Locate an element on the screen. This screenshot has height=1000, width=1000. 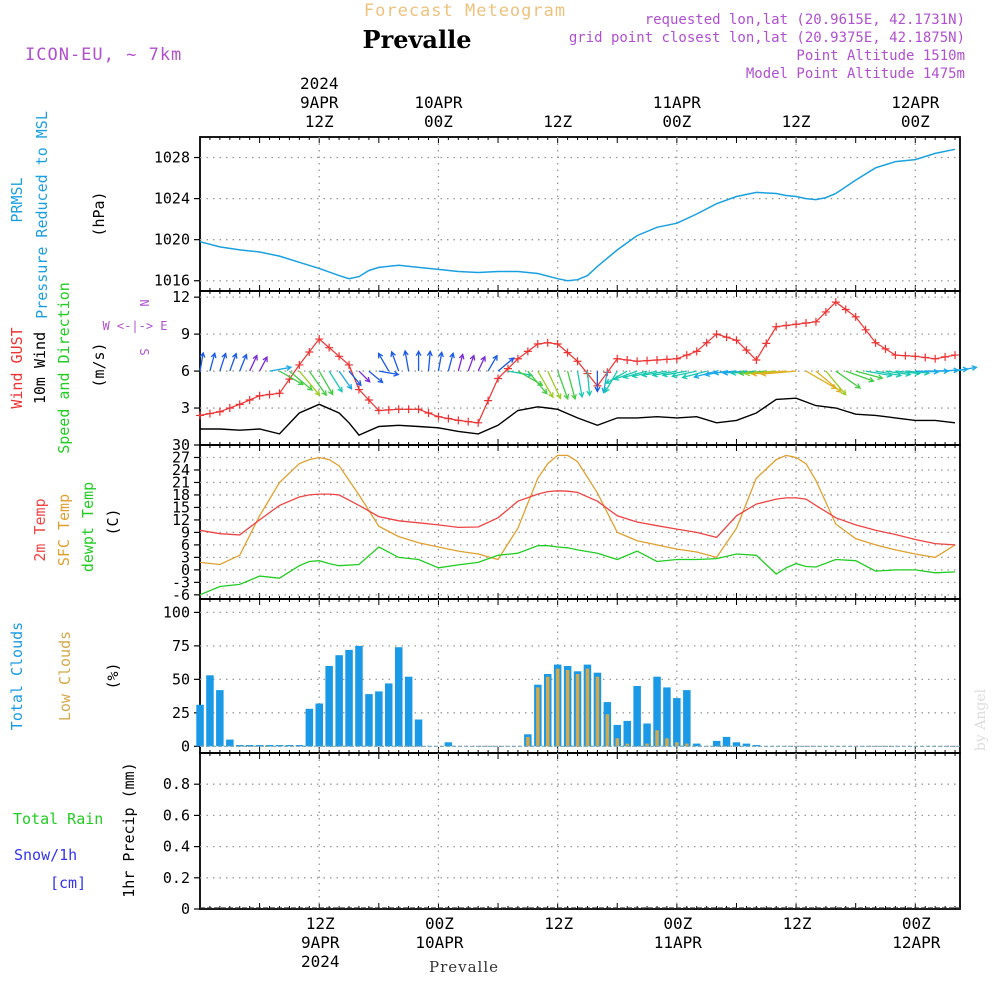
location-title: Prevalle is located at coordinates (417, 39).